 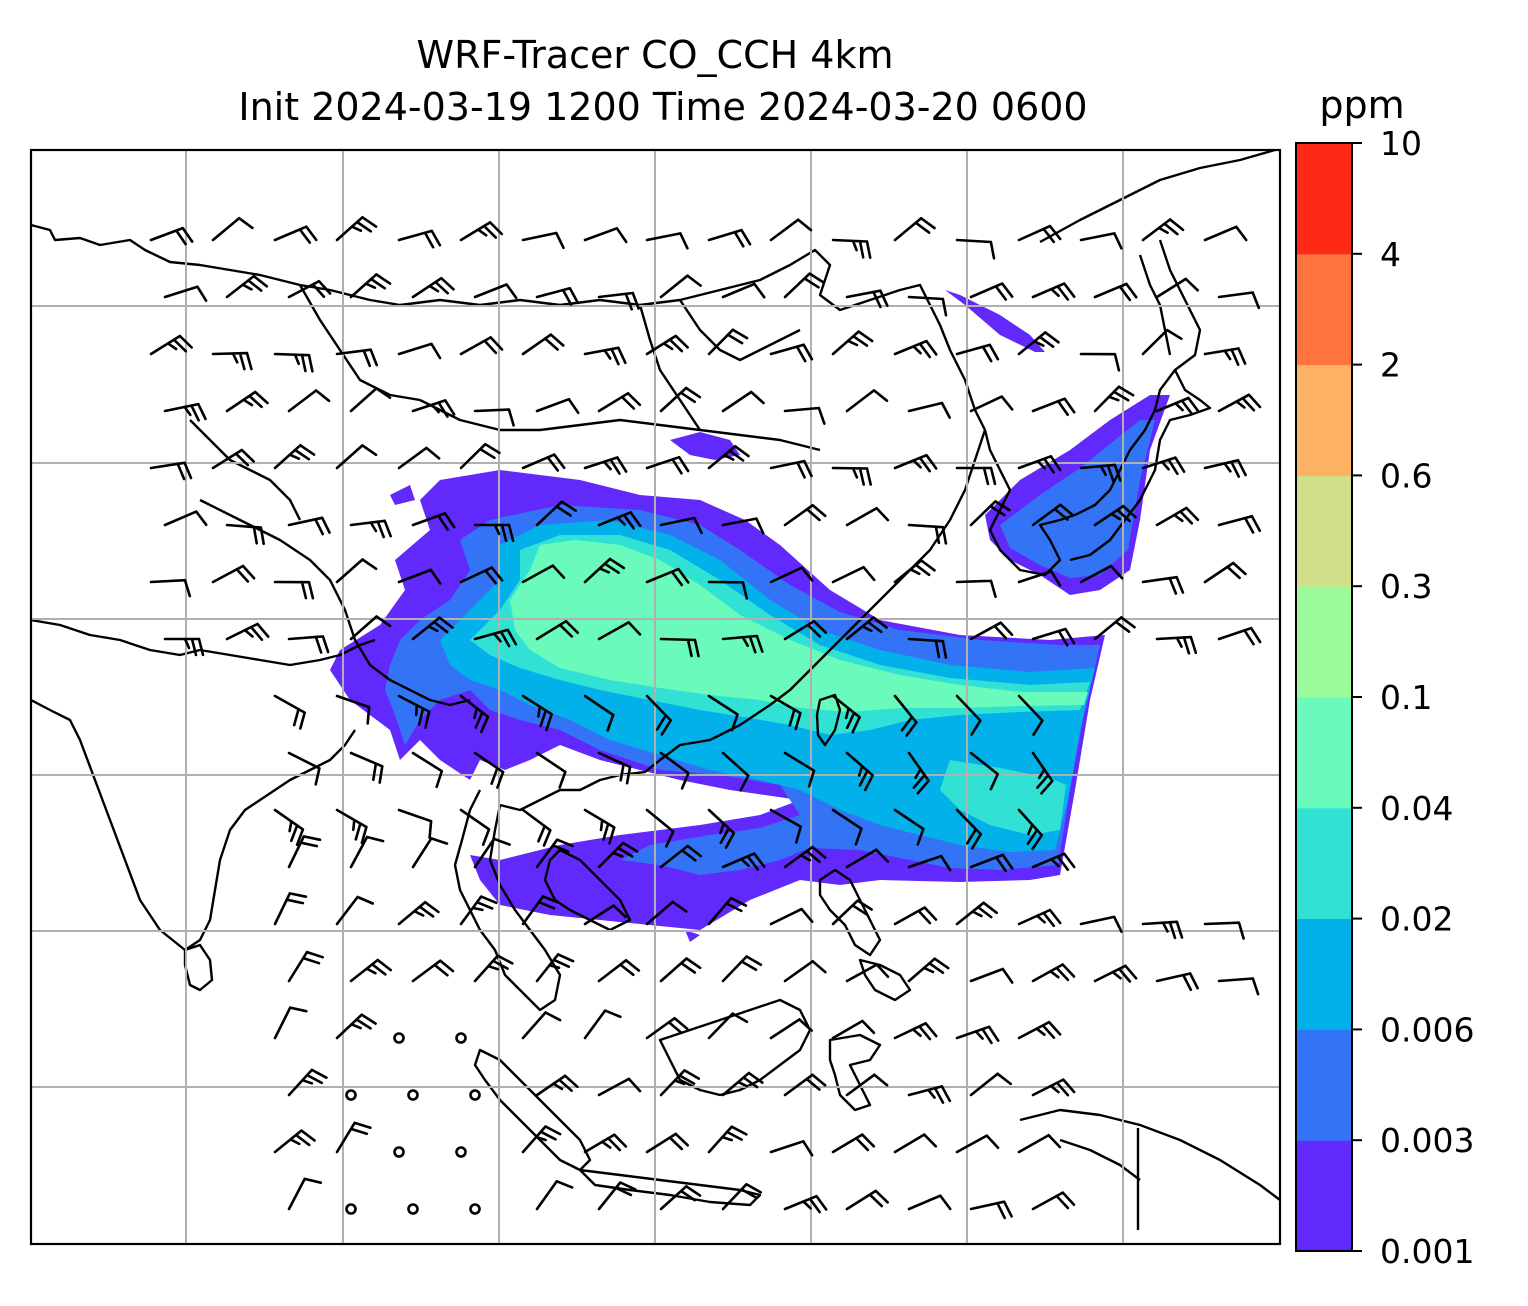 What do you see at coordinates (655, 55) in the screenshot?
I see `map-title-line1: WRF-Tracer CO_CCH 4km` at bounding box center [655, 55].